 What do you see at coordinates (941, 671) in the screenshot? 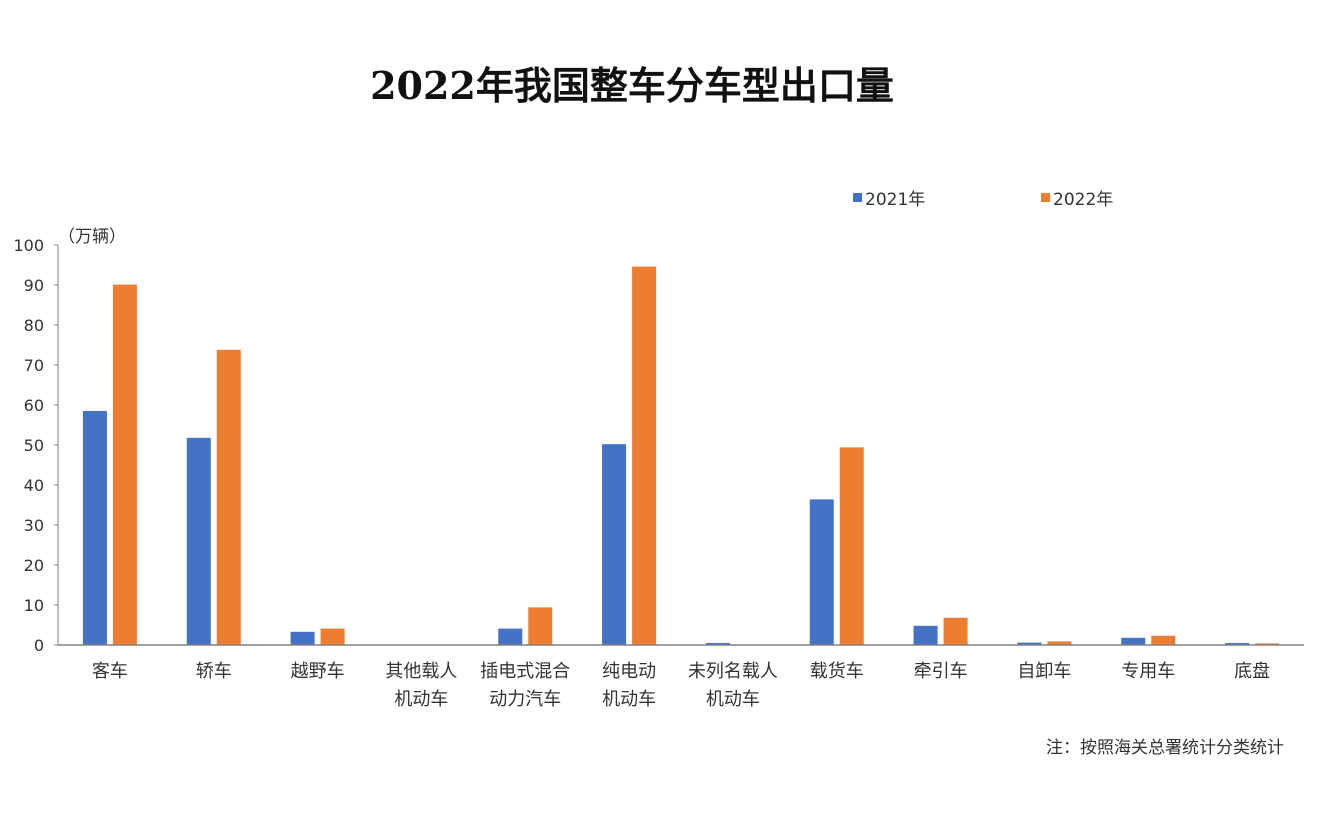
I see `x-category-label: 牵引车` at bounding box center [941, 671].